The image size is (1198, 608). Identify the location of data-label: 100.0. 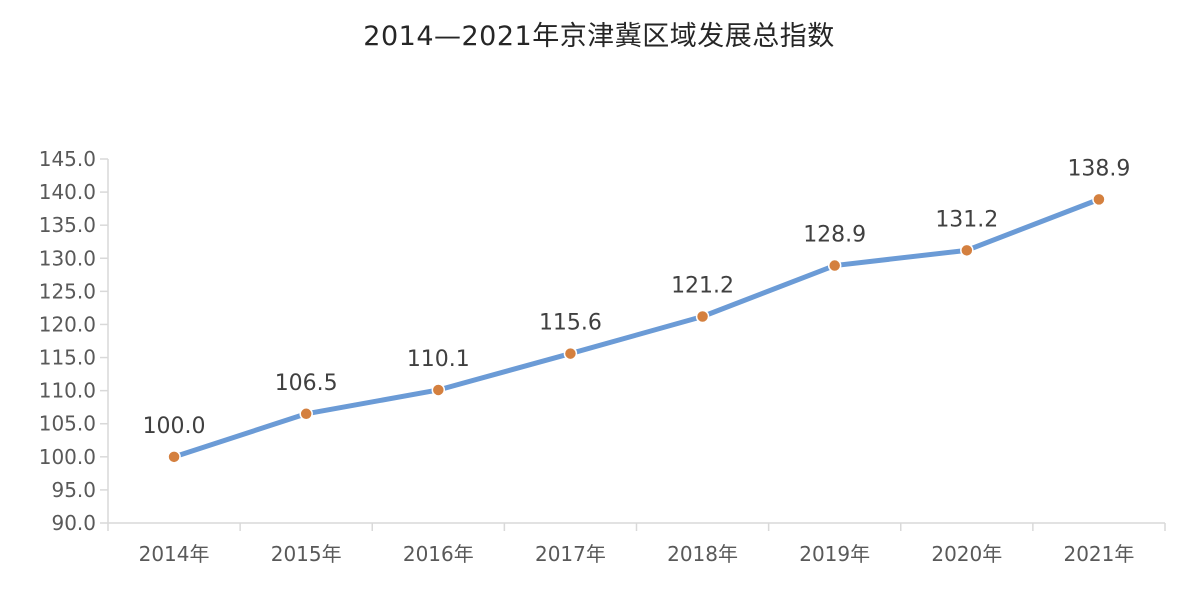
(174, 426).